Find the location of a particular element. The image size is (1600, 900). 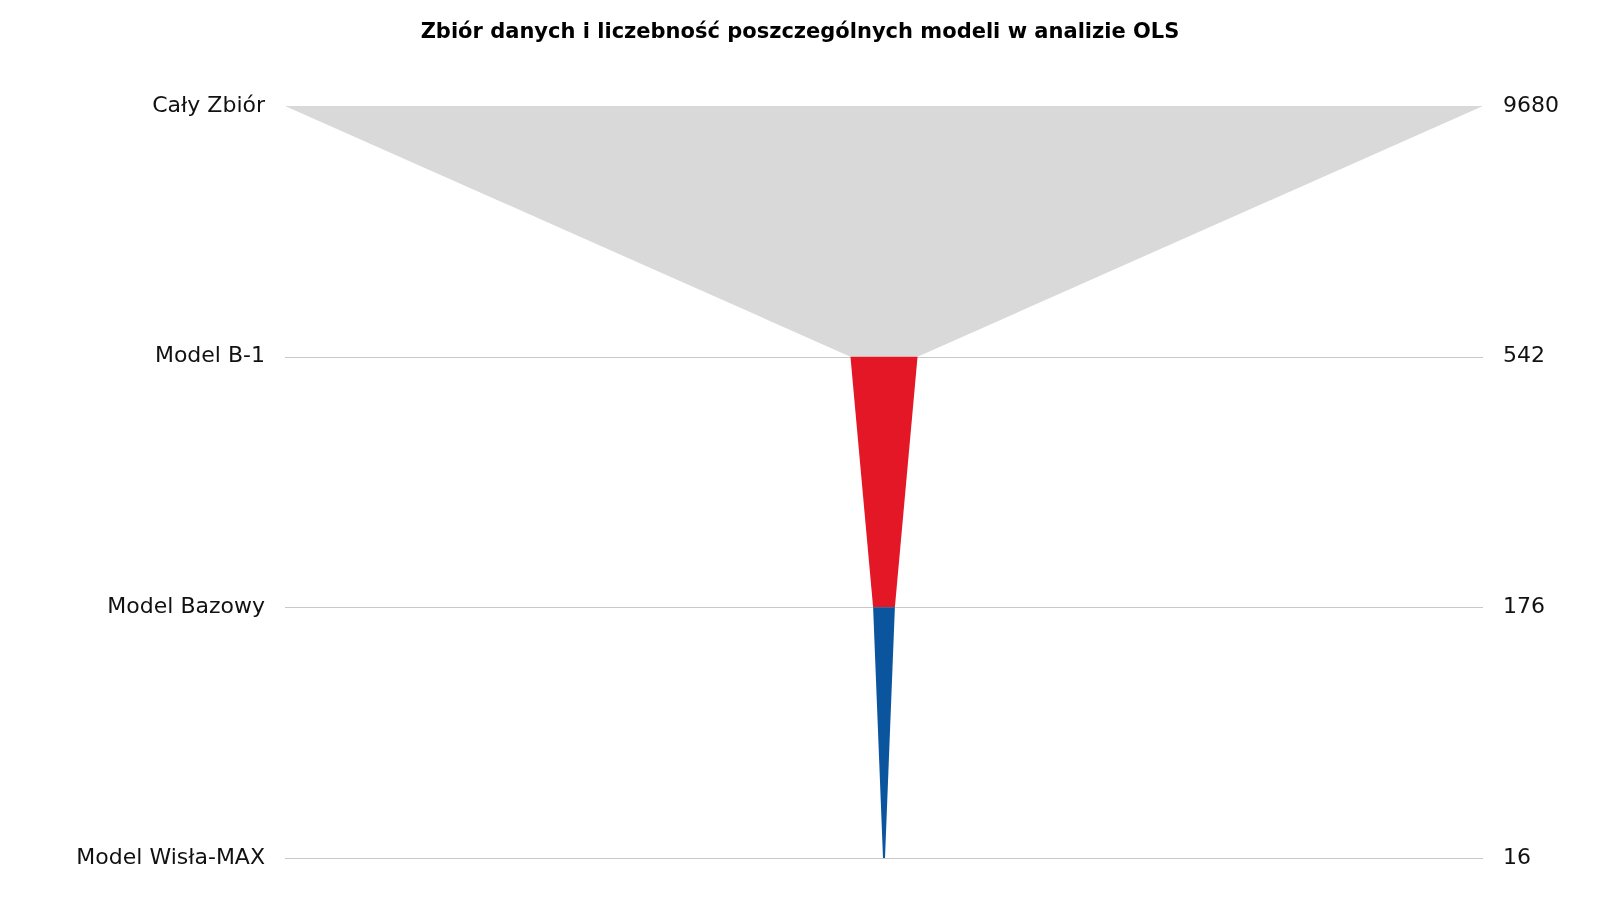

data-label: 16 is located at coordinates (1517, 856).